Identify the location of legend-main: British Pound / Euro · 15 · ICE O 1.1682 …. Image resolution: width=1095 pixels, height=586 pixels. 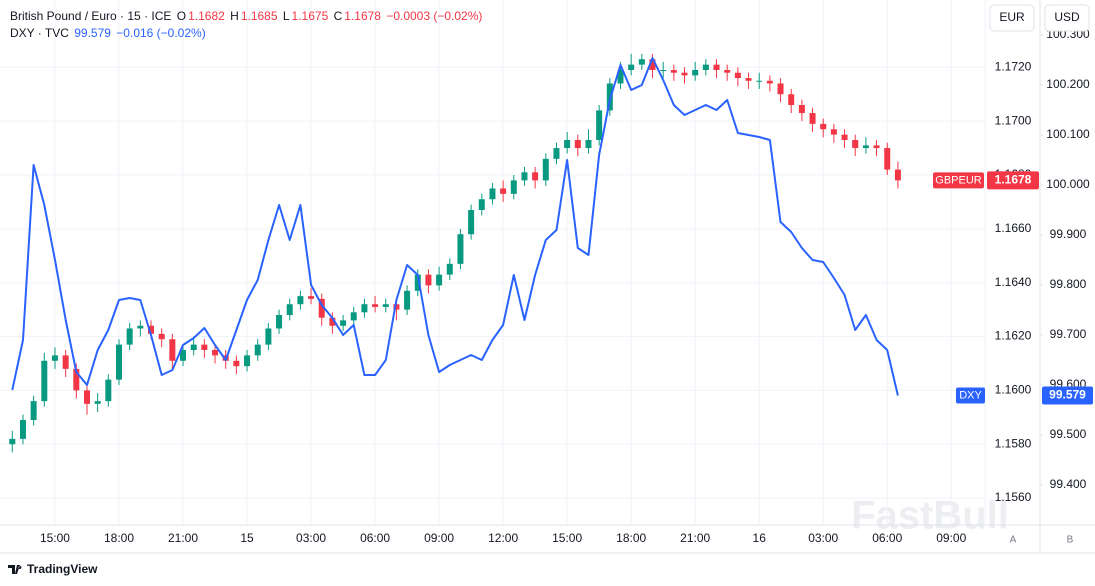
(247, 16).